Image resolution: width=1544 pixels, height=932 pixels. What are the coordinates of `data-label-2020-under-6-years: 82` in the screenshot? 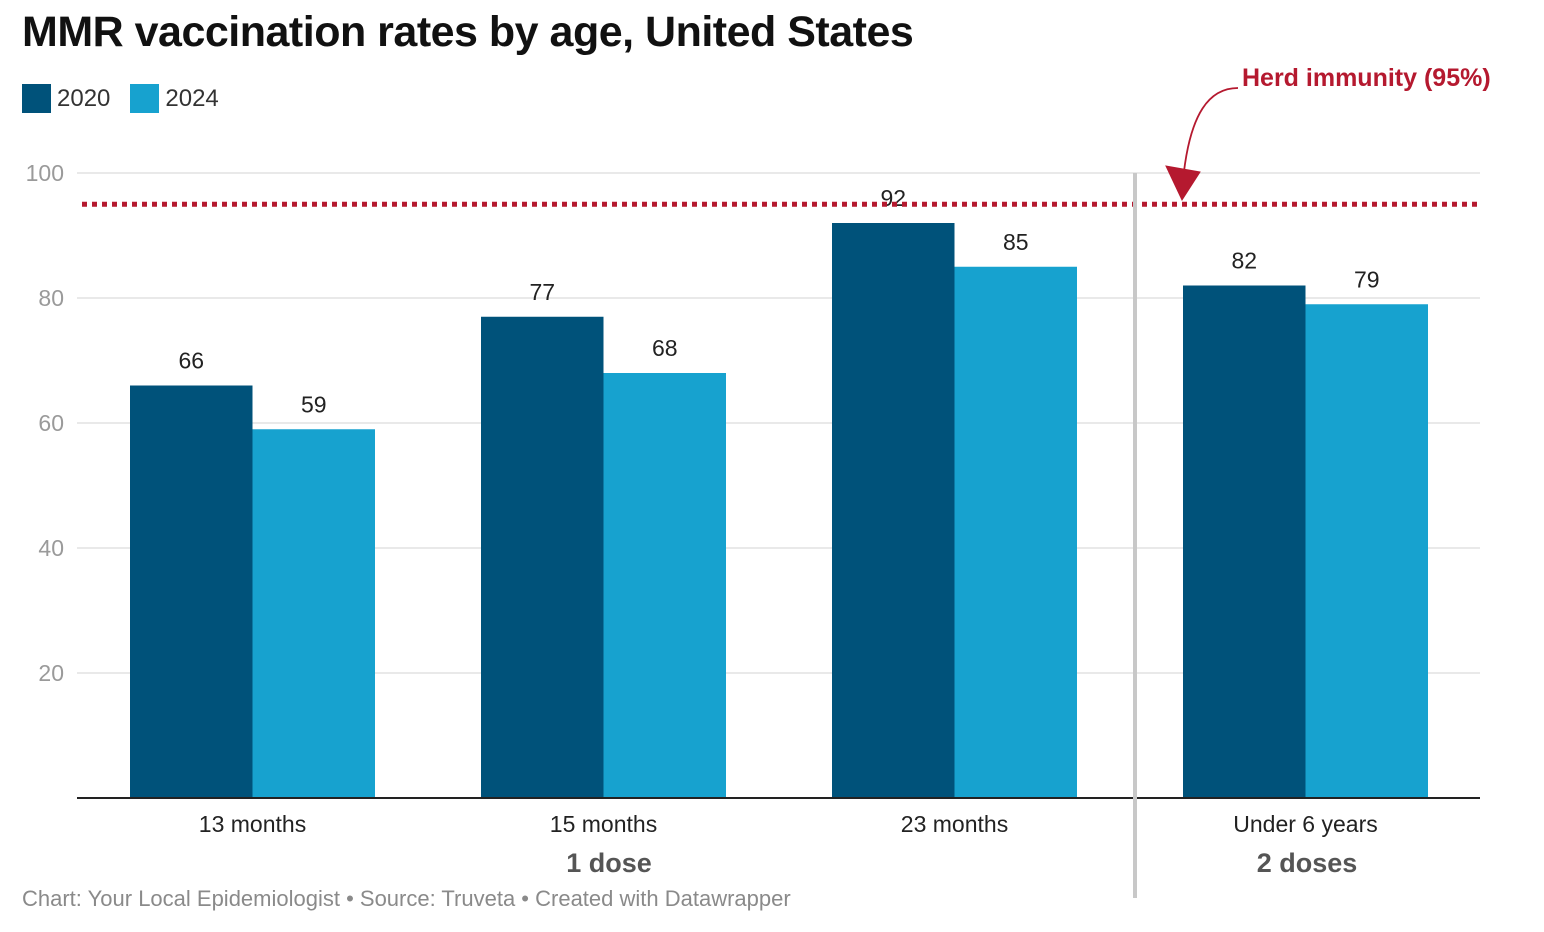 It's located at (1244, 261).